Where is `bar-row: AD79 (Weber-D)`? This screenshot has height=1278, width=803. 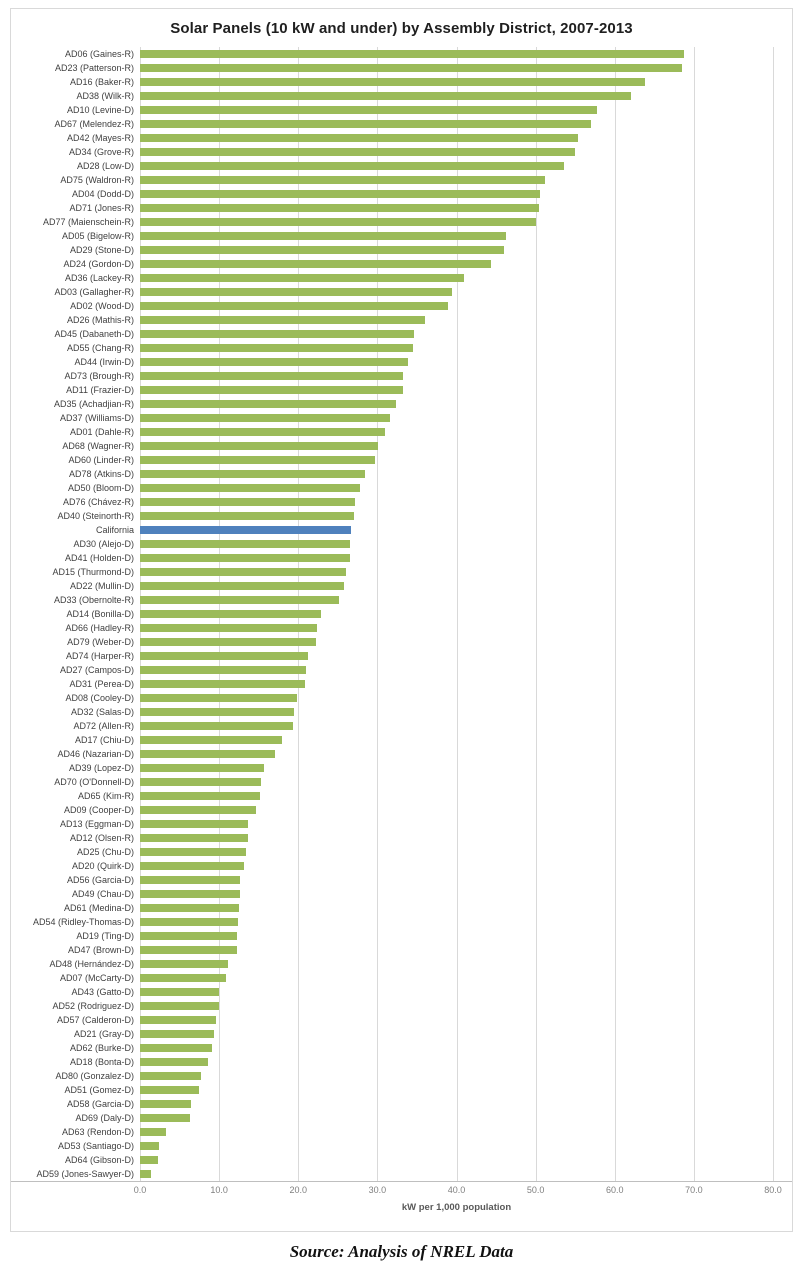
bar-row: AD79 (Weber-D) is located at coordinates (420, 642).